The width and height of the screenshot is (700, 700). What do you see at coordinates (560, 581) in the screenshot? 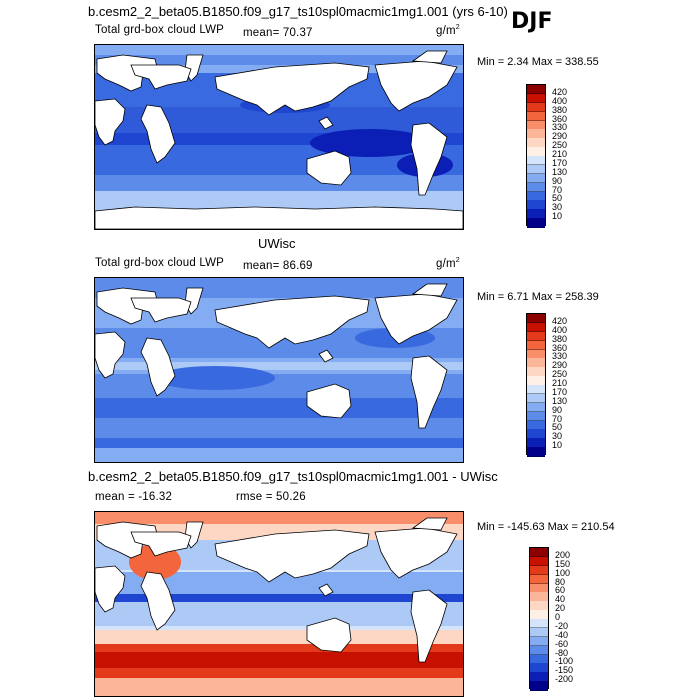
I see `colorbar-tick-label: 80` at bounding box center [560, 581].